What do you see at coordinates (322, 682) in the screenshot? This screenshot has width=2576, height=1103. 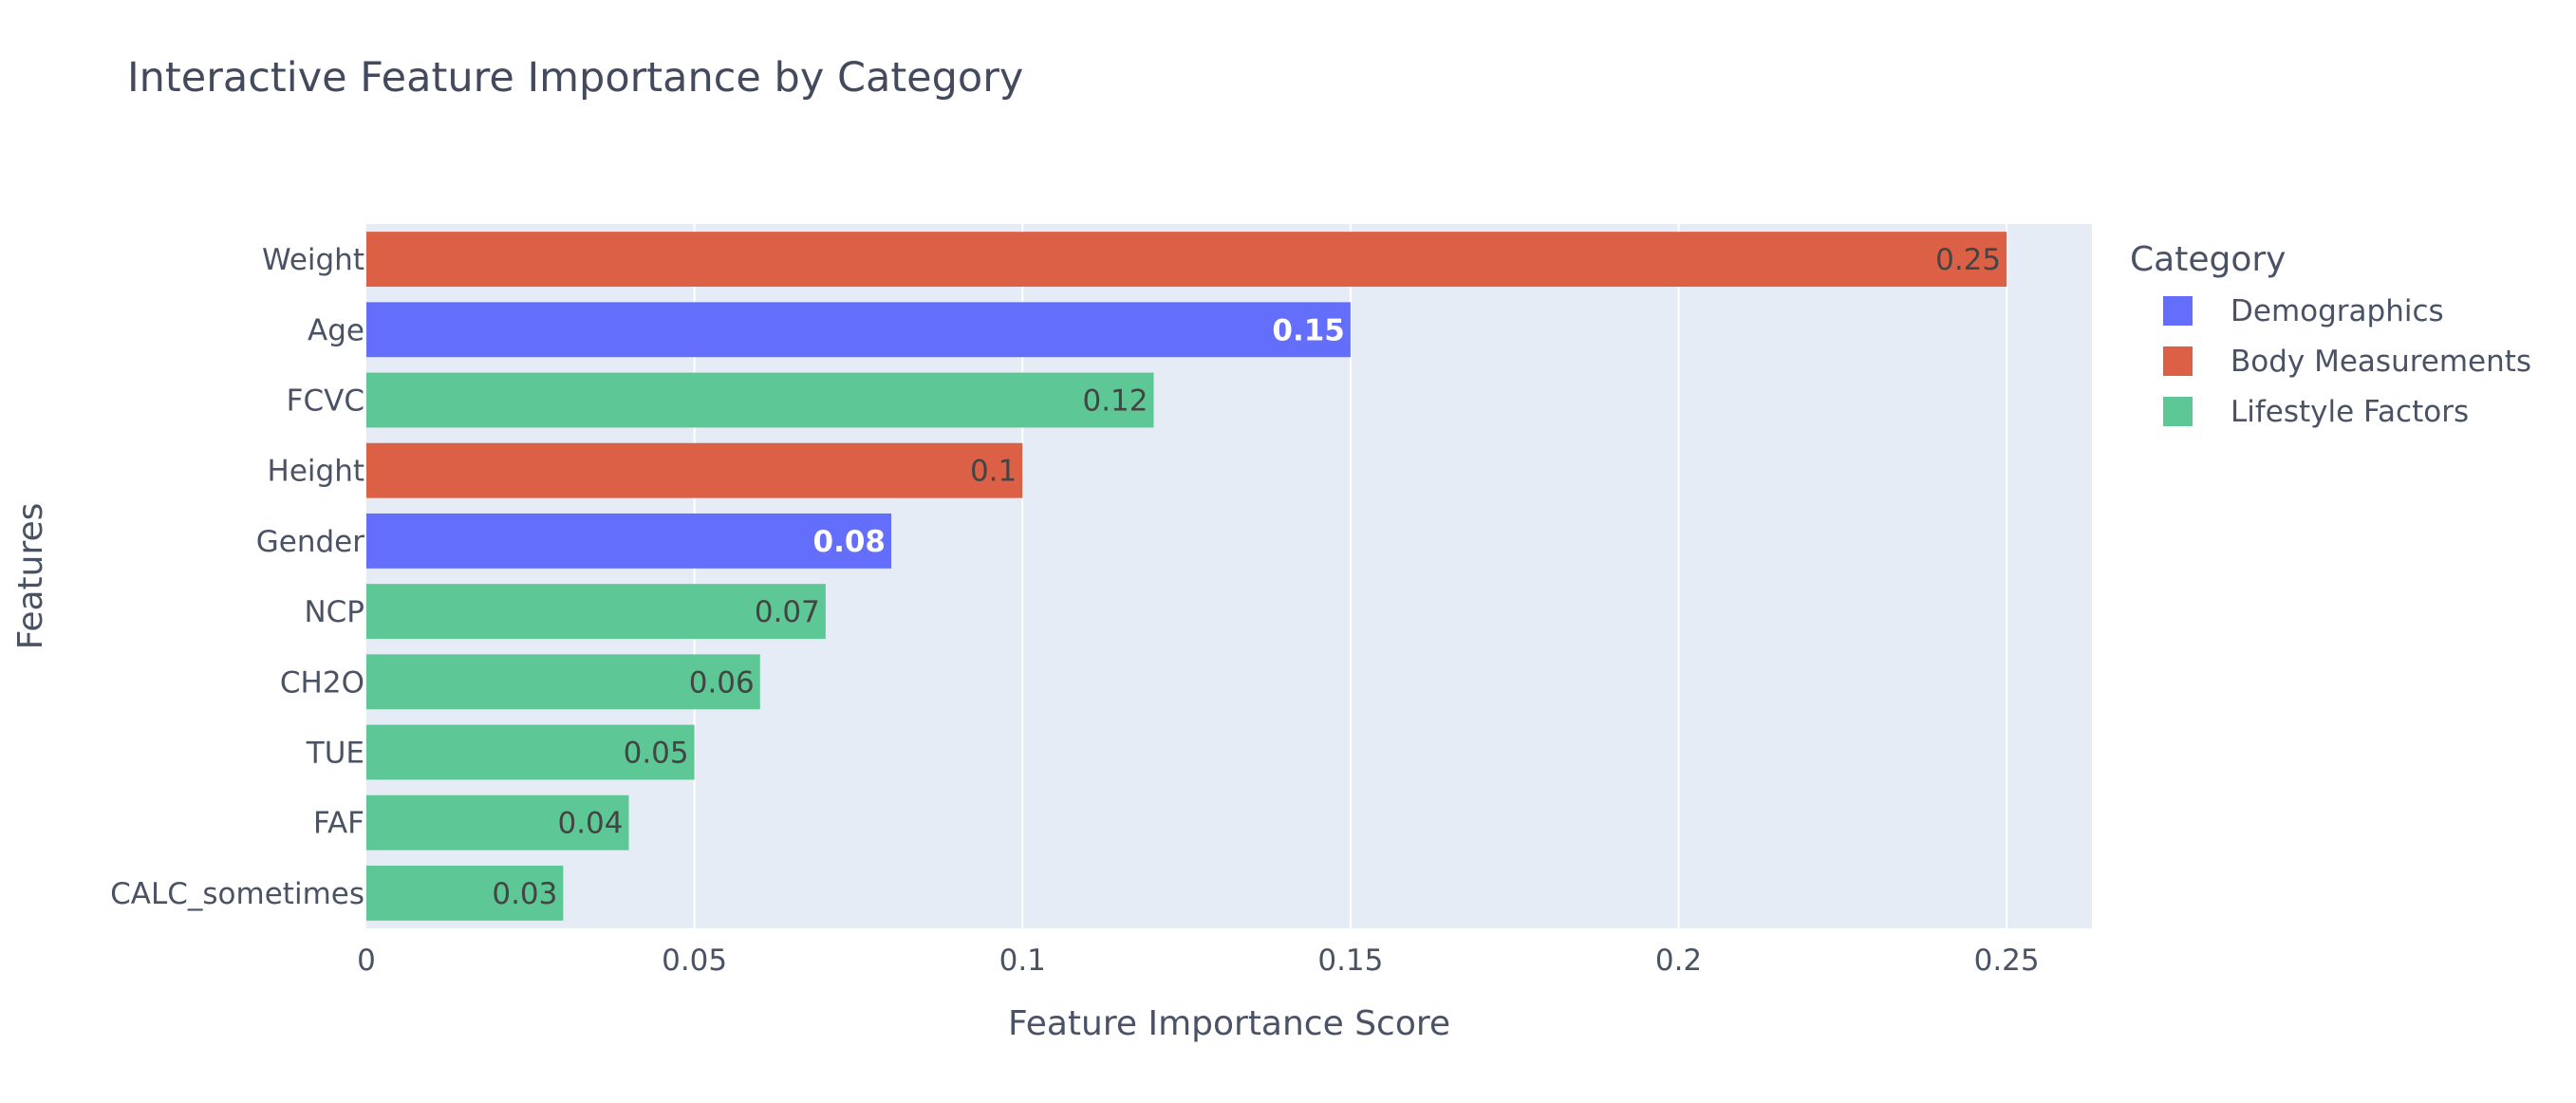 I see `y-tick-ch2o: CH2O` at bounding box center [322, 682].